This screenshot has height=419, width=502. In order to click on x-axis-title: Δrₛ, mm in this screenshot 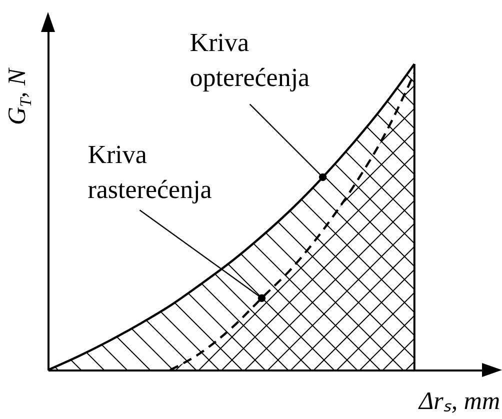, I will do `click(459, 401)`.